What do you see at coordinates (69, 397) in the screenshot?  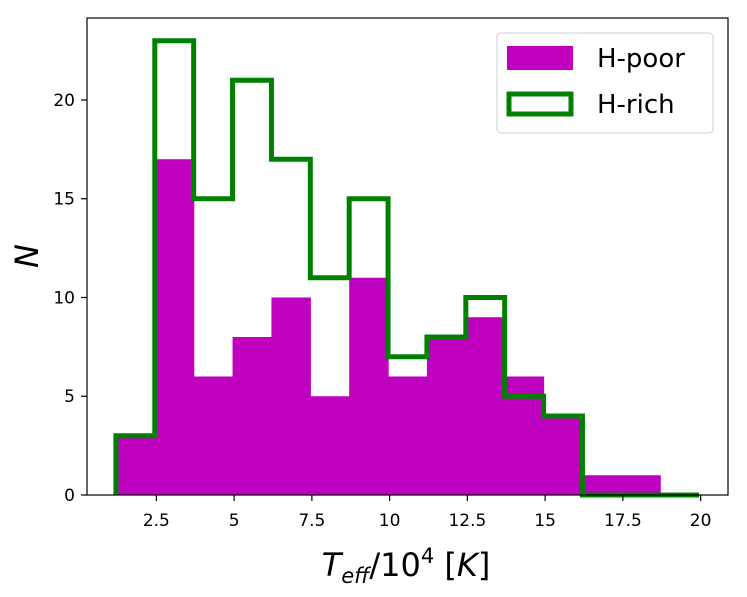 I see `y-tick-label: 5` at bounding box center [69, 397].